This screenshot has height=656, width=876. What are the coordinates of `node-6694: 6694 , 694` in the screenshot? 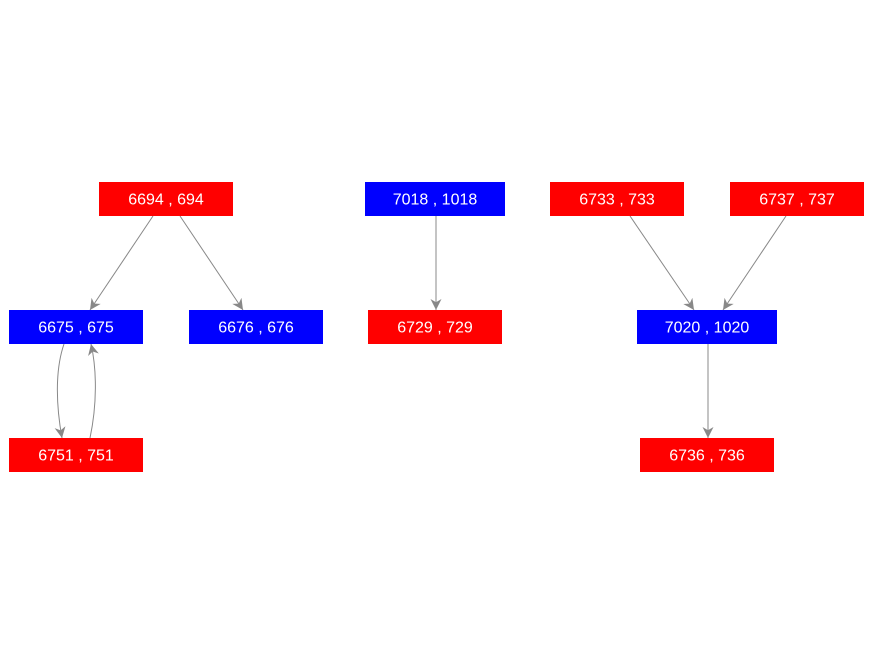 It's located at (166, 199).